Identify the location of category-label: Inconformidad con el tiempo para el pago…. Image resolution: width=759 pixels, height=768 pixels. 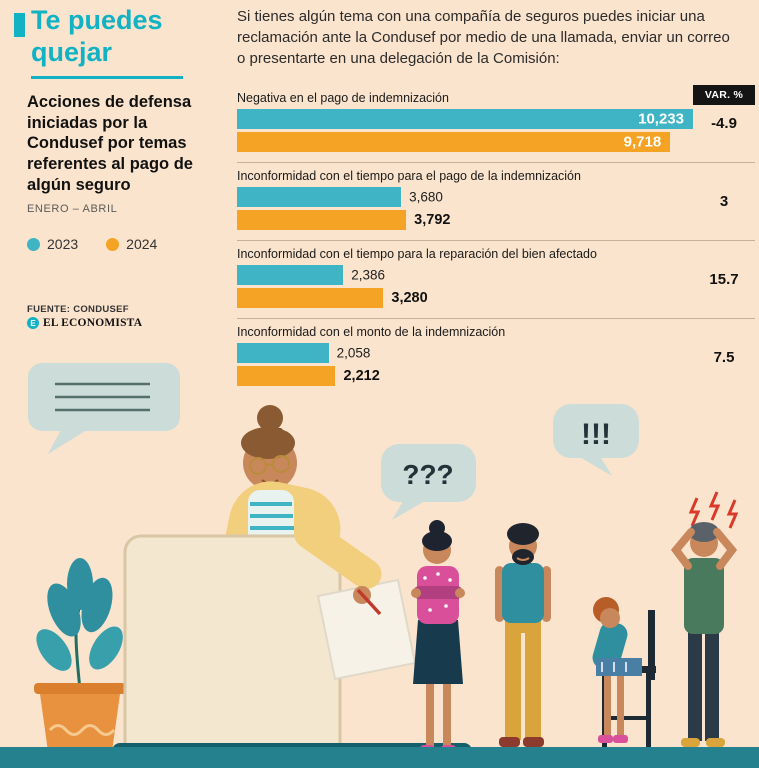
(409, 176).